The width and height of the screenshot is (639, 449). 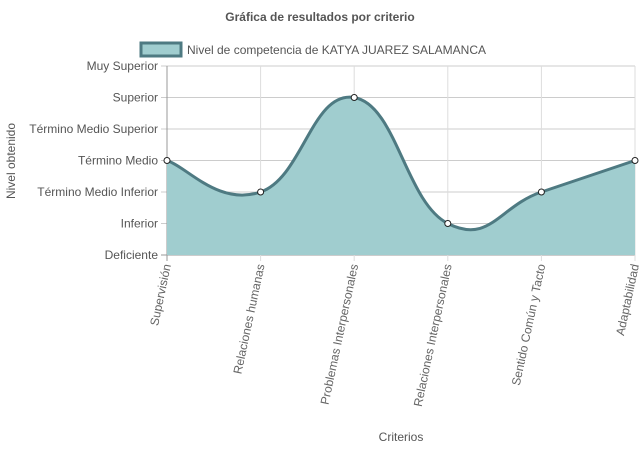 I want to click on legend-swatch, so click(x=161, y=49).